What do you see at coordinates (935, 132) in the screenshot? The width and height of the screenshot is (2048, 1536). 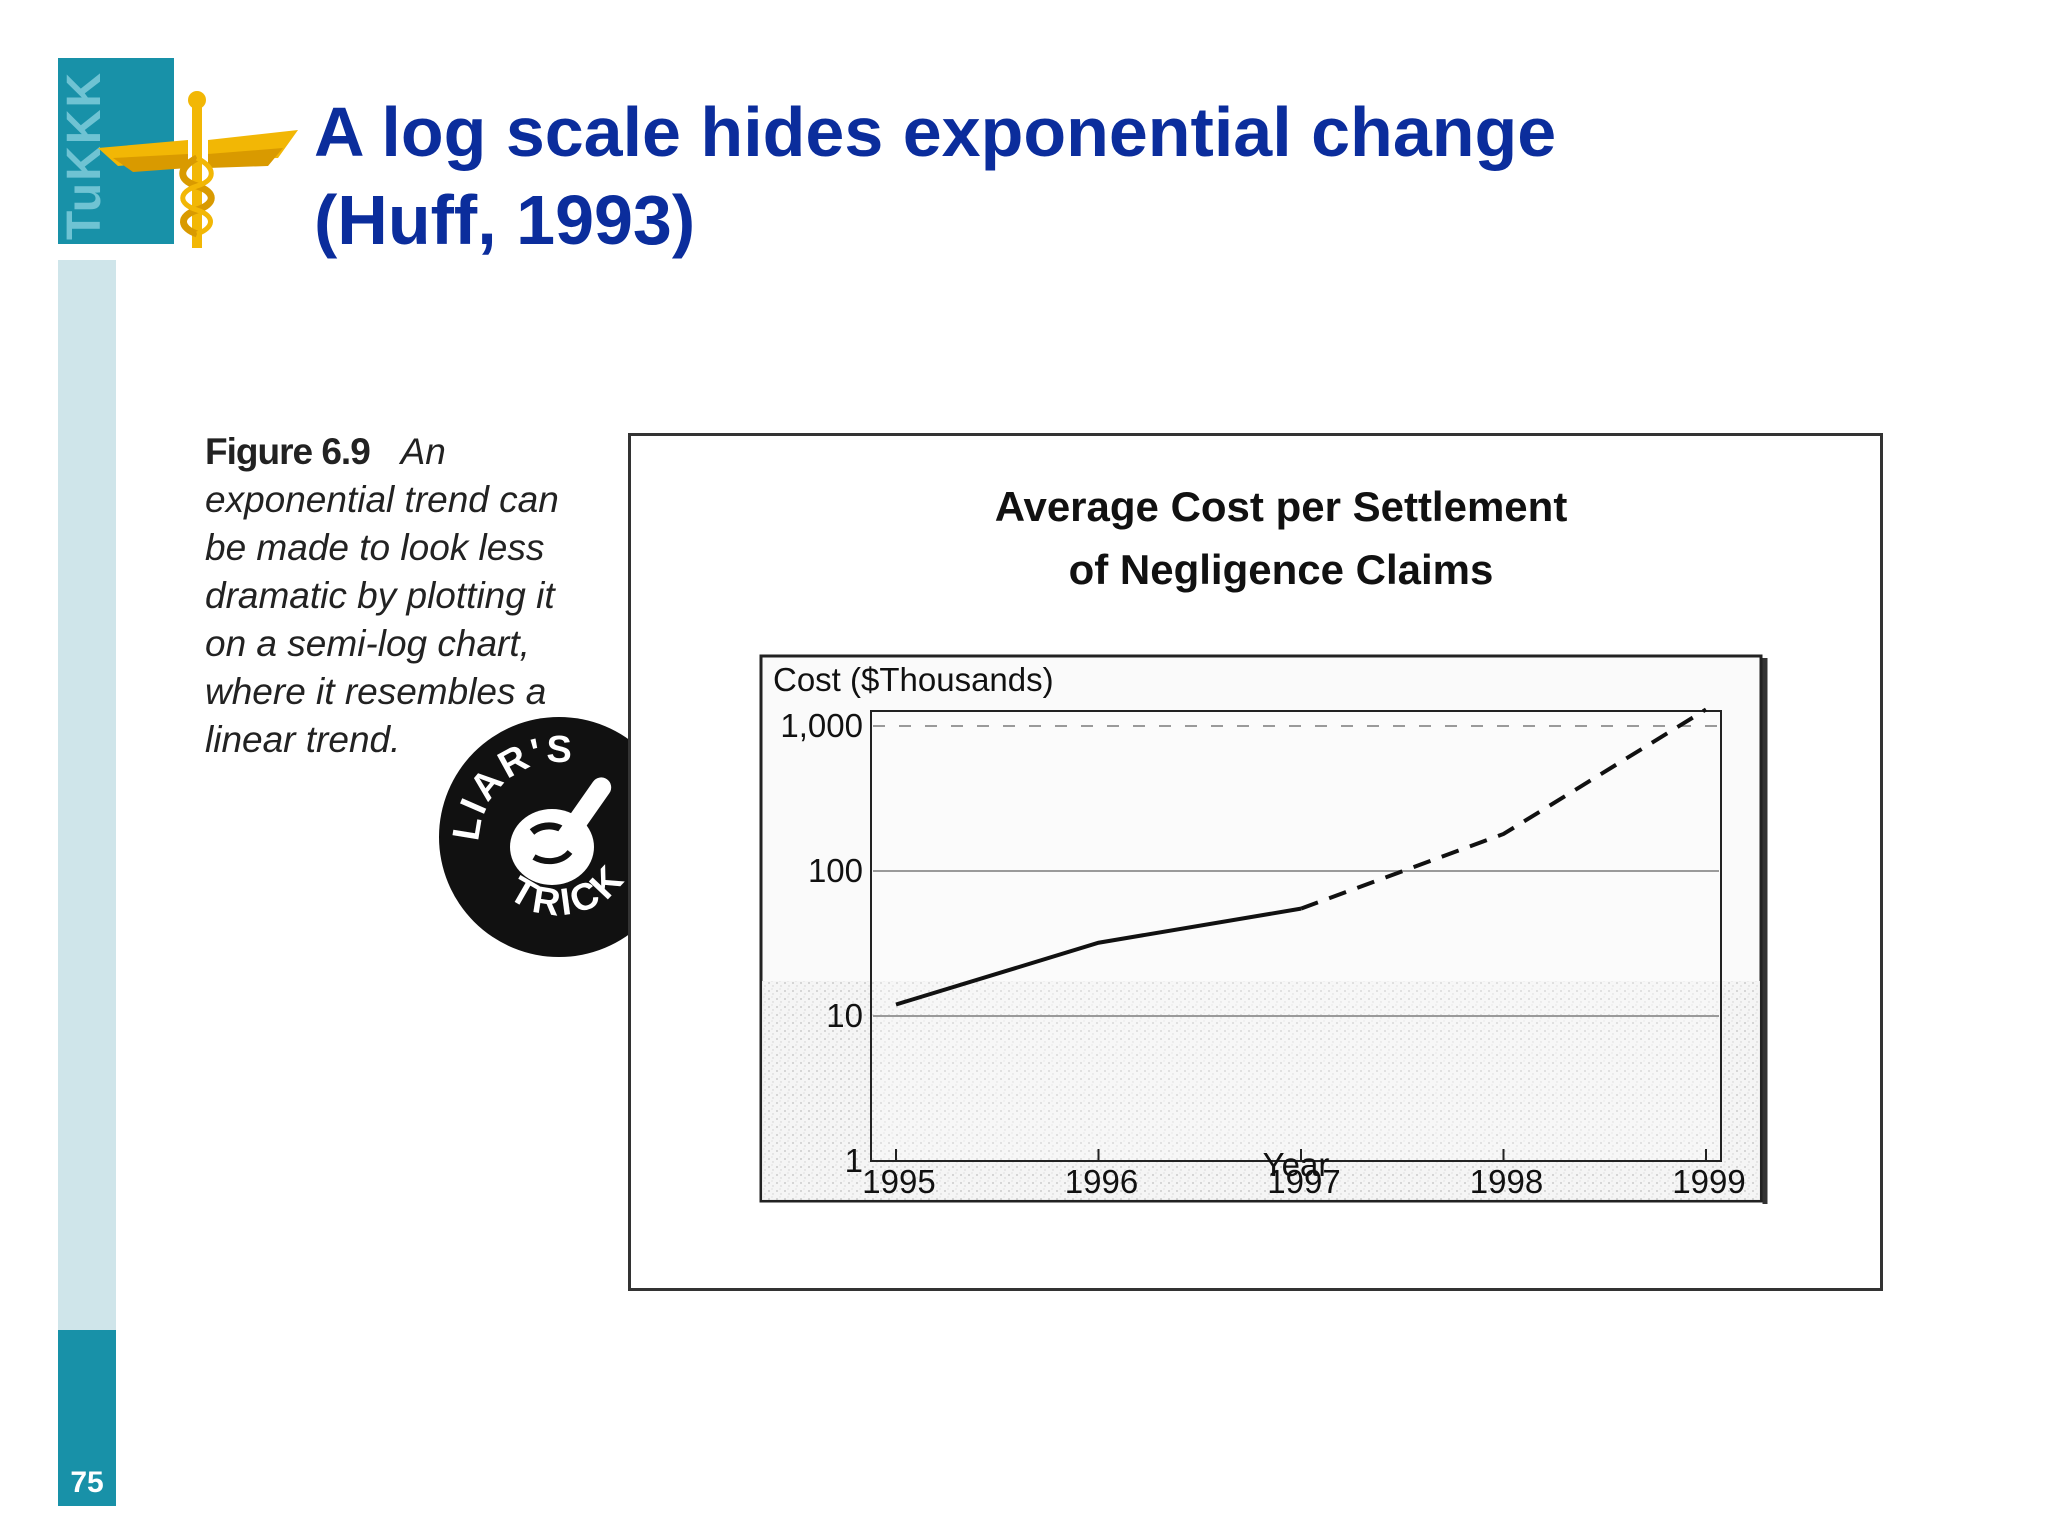 I see `slide-title-line-1: A log scale hides exponential change` at bounding box center [935, 132].